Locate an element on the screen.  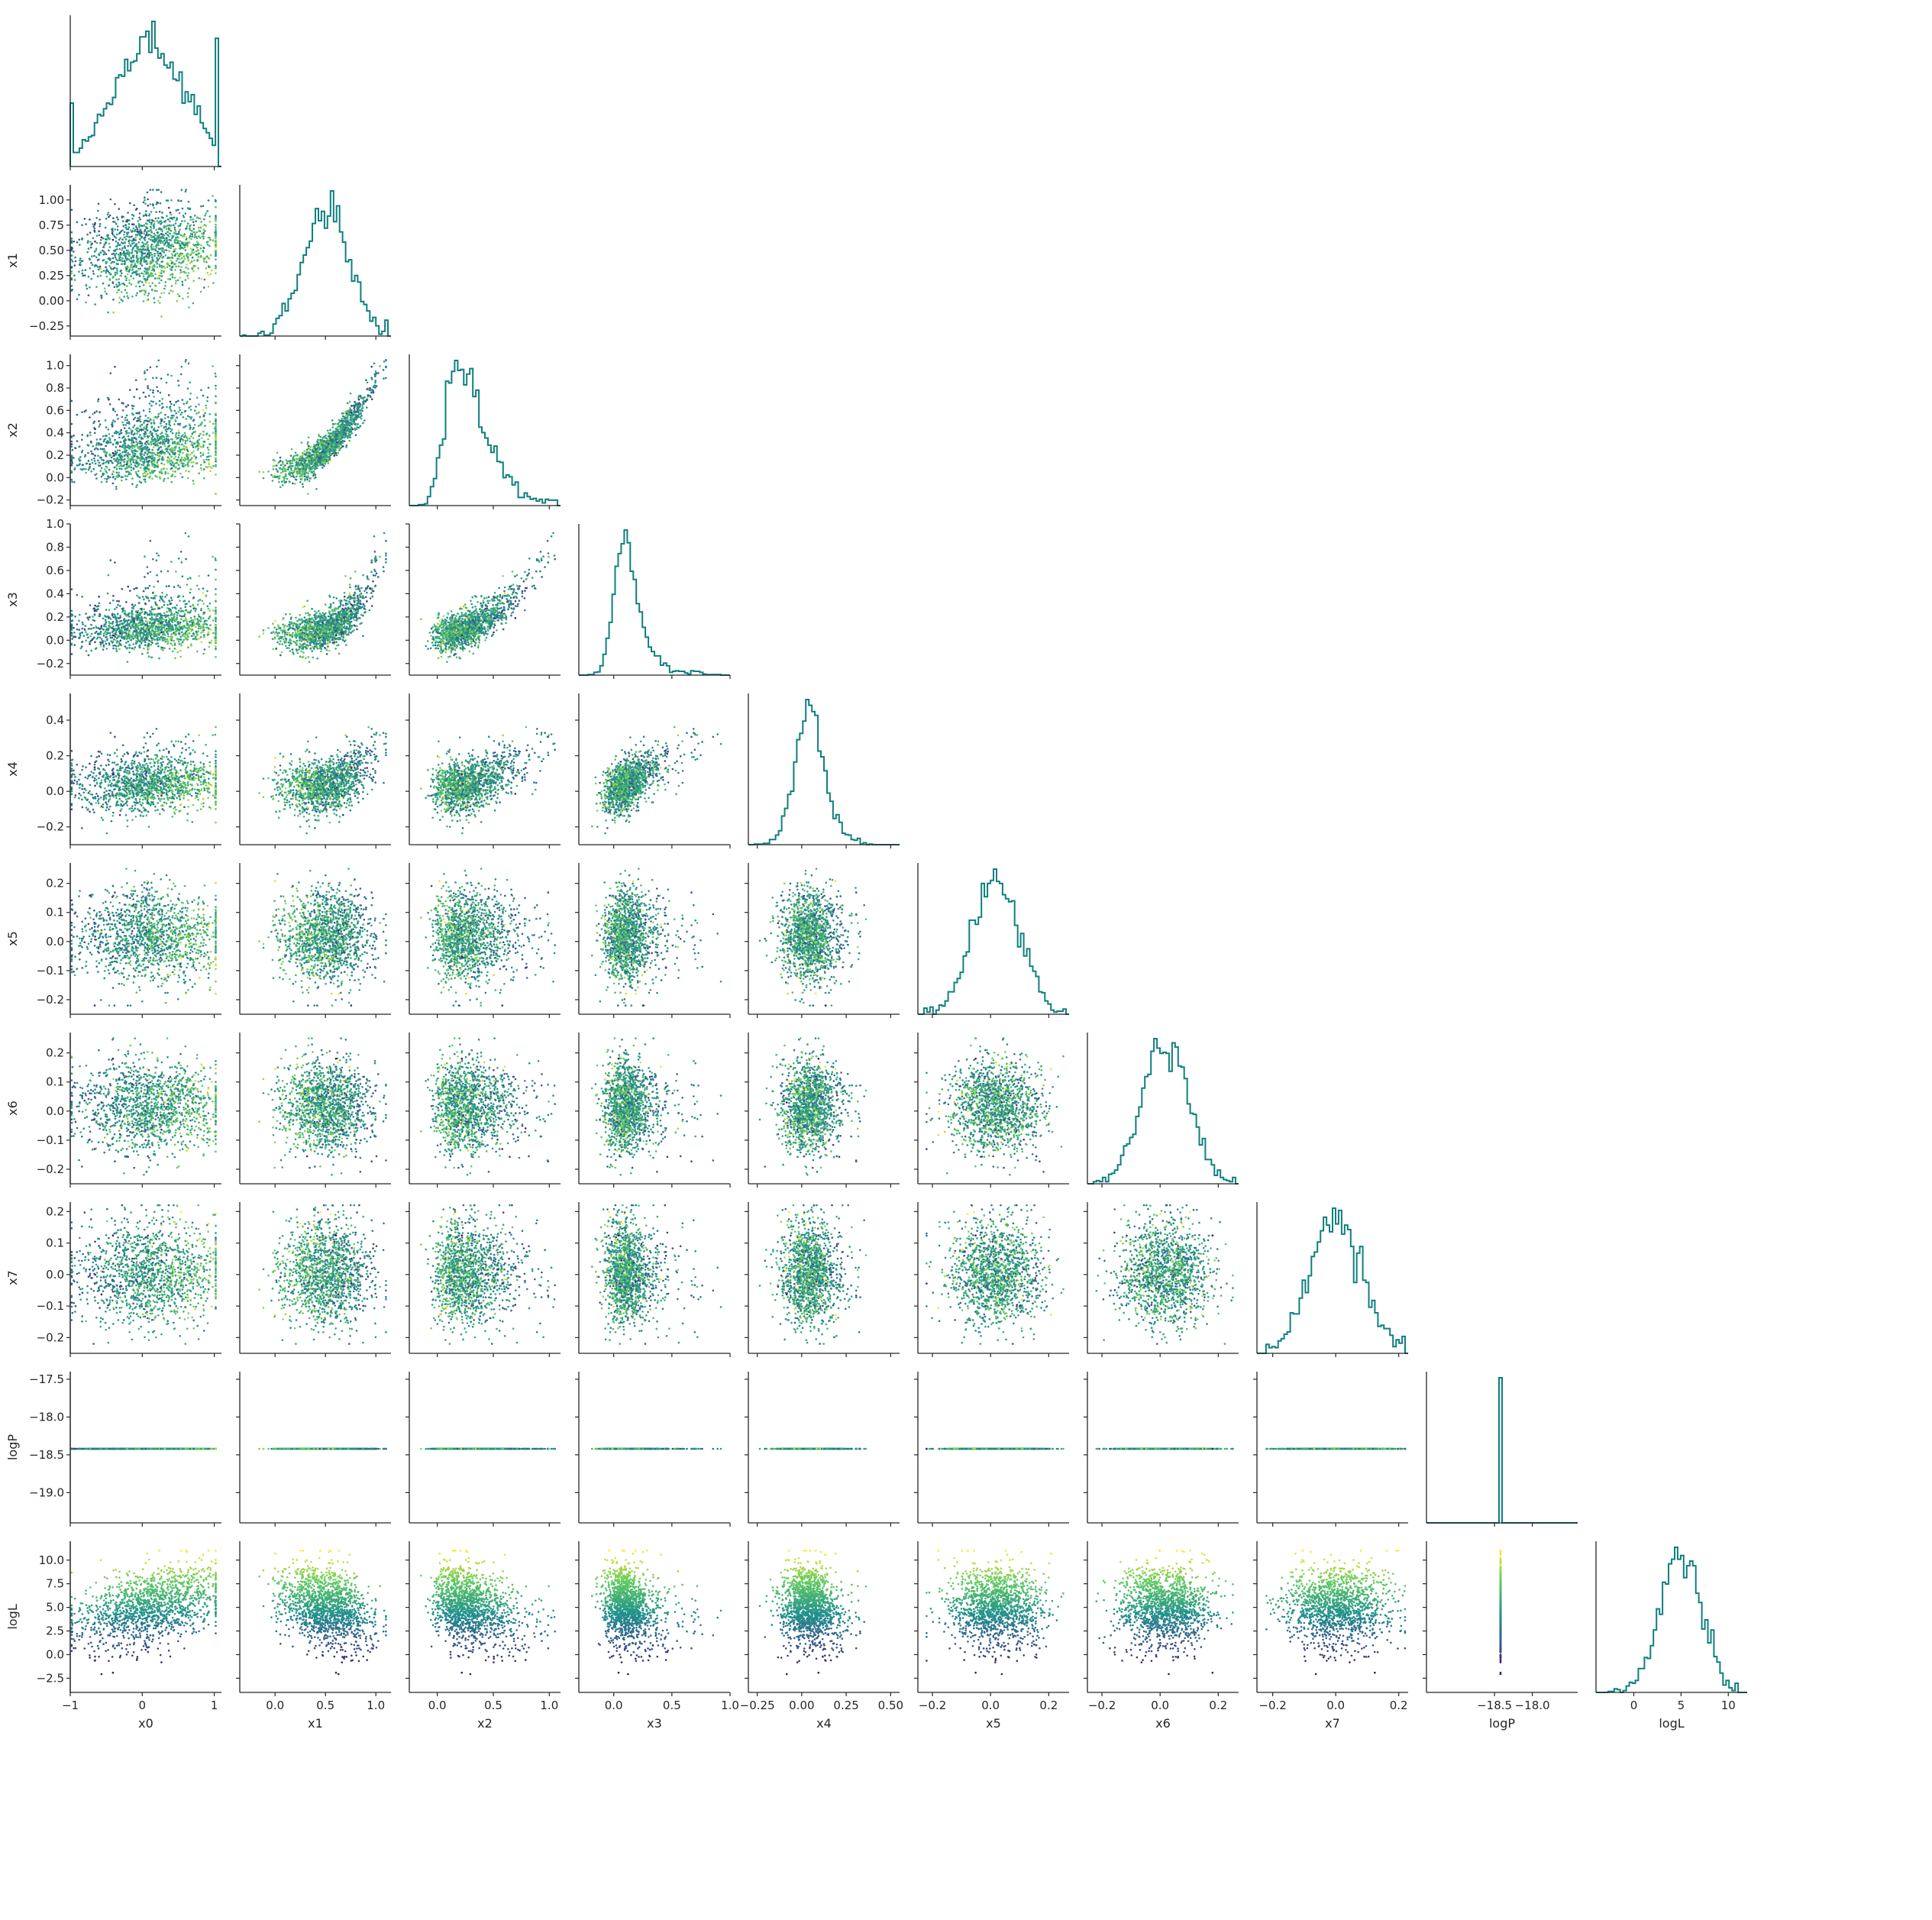
histogram-x0 is located at coordinates (145, 93).